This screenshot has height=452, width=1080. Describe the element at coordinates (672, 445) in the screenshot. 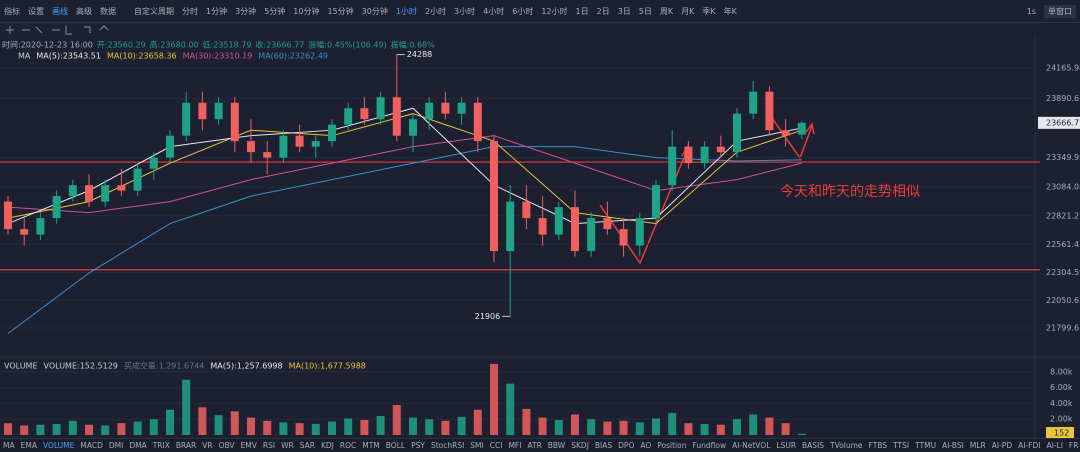

I see `indicator-button: Position` at that location.